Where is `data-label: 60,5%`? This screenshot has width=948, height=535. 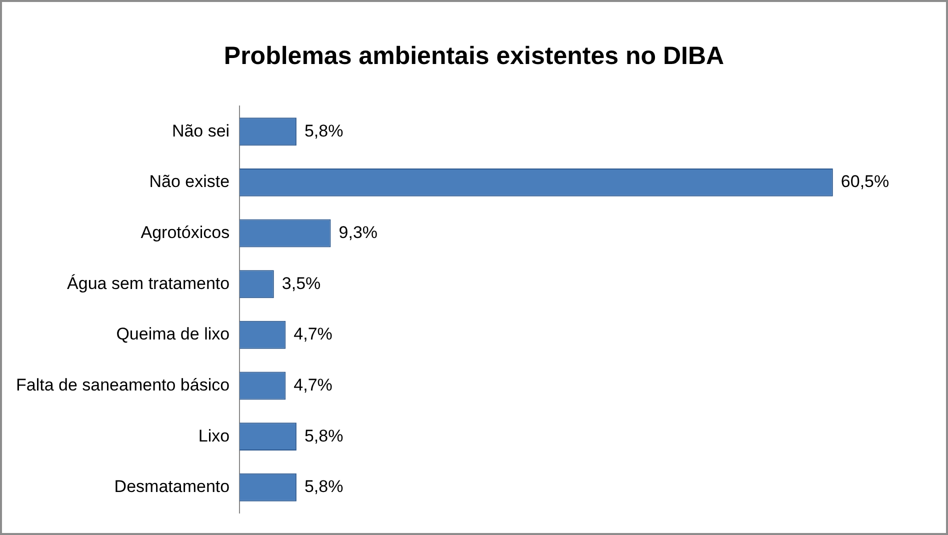
data-label: 60,5% is located at coordinates (865, 182).